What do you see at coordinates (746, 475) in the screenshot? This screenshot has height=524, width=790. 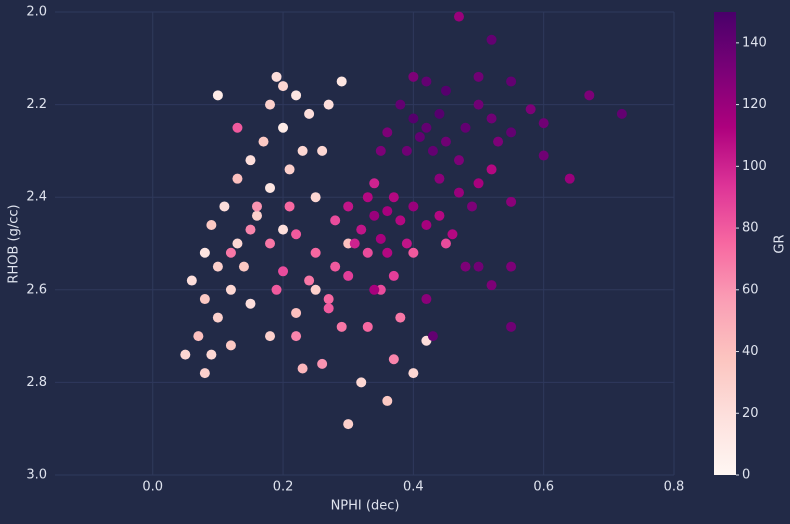 I see `colorbar-tick-label: 0` at bounding box center [746, 475].